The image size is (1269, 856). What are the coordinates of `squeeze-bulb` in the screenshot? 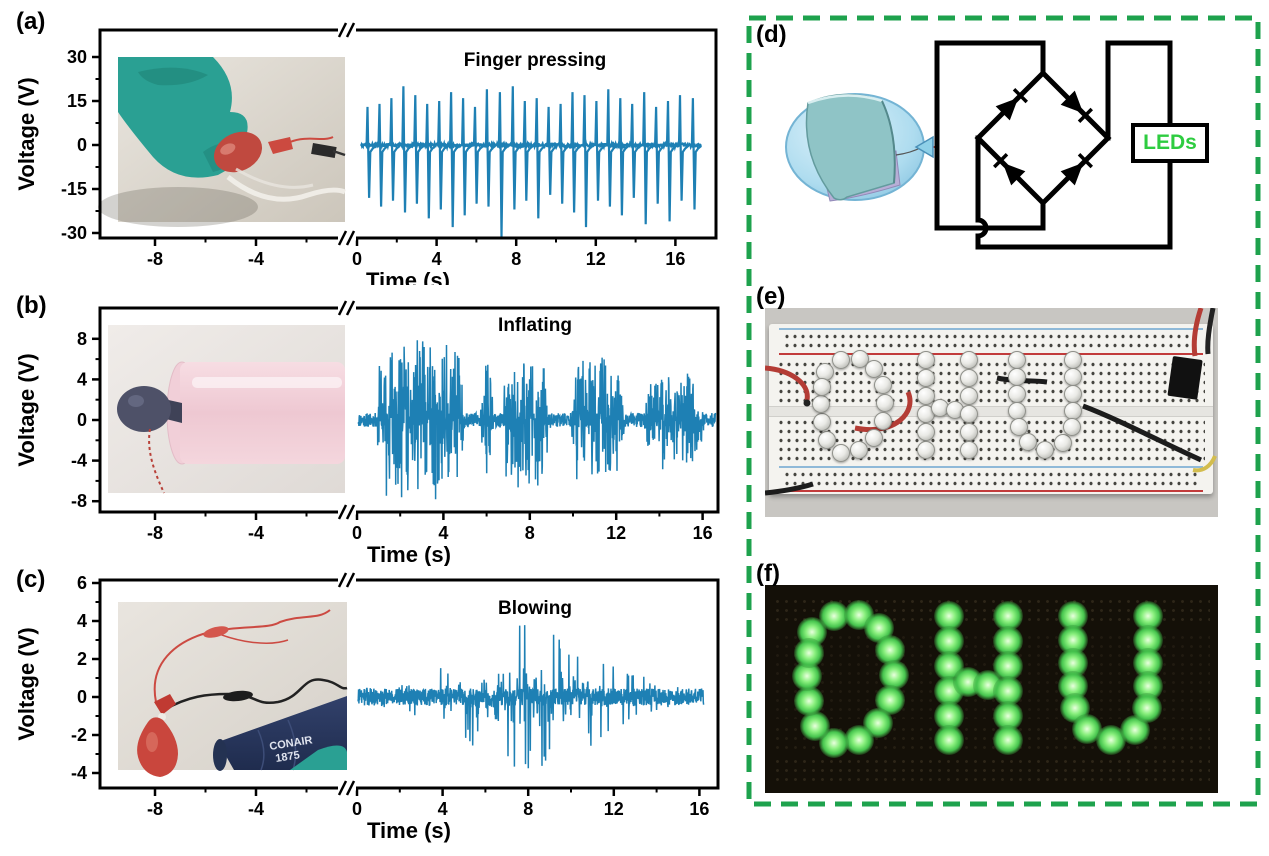 It's located at (144, 409).